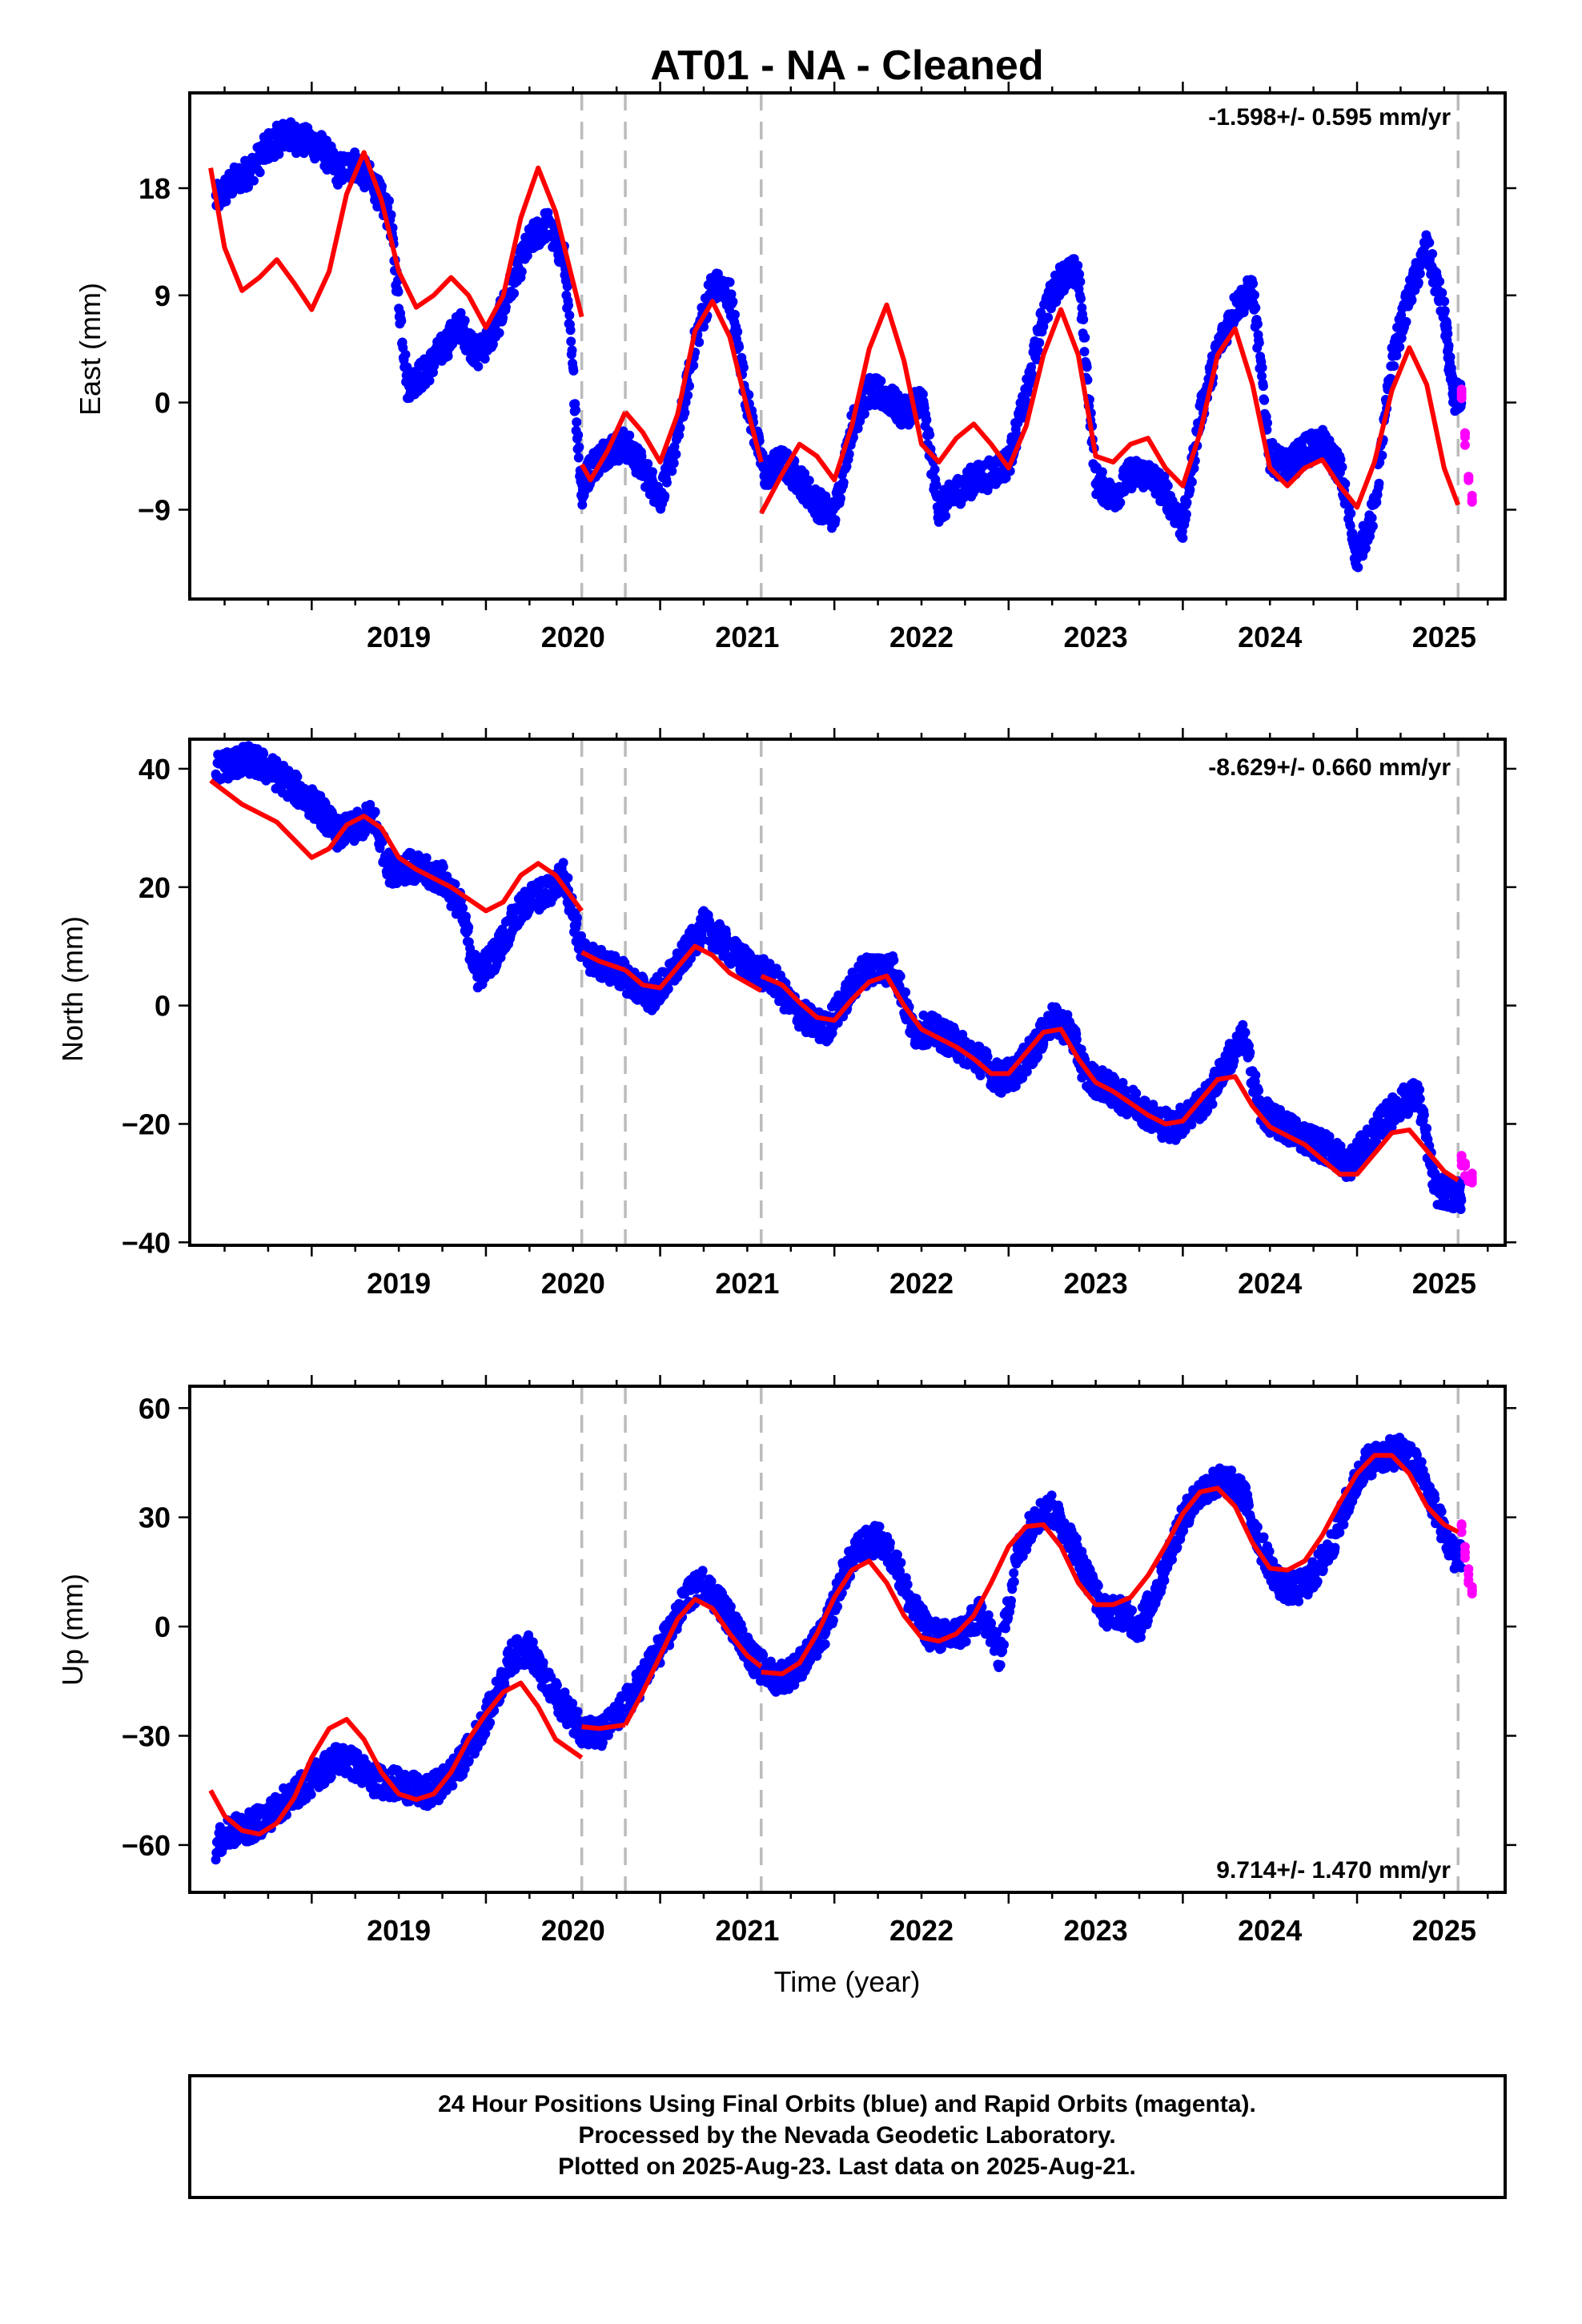  Describe the element at coordinates (1444, 637) in the screenshot. I see `east-x-tick-label: 2025` at that location.